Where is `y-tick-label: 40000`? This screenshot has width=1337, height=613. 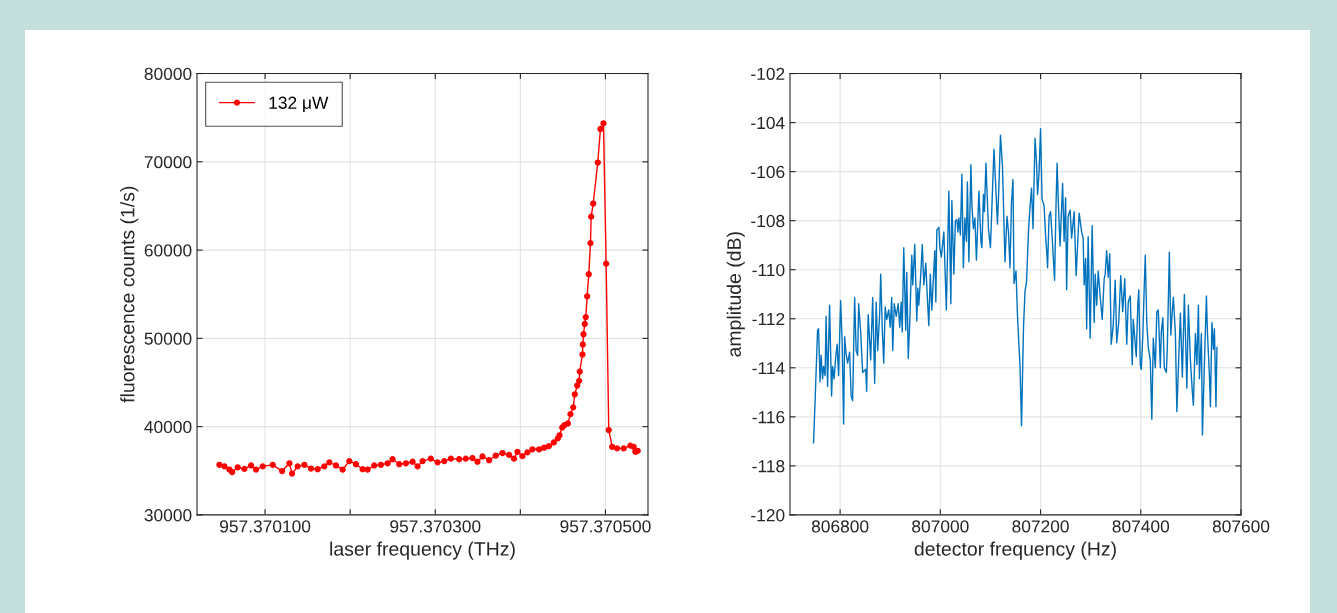
y-tick-label: 40000 is located at coordinates (168, 427).